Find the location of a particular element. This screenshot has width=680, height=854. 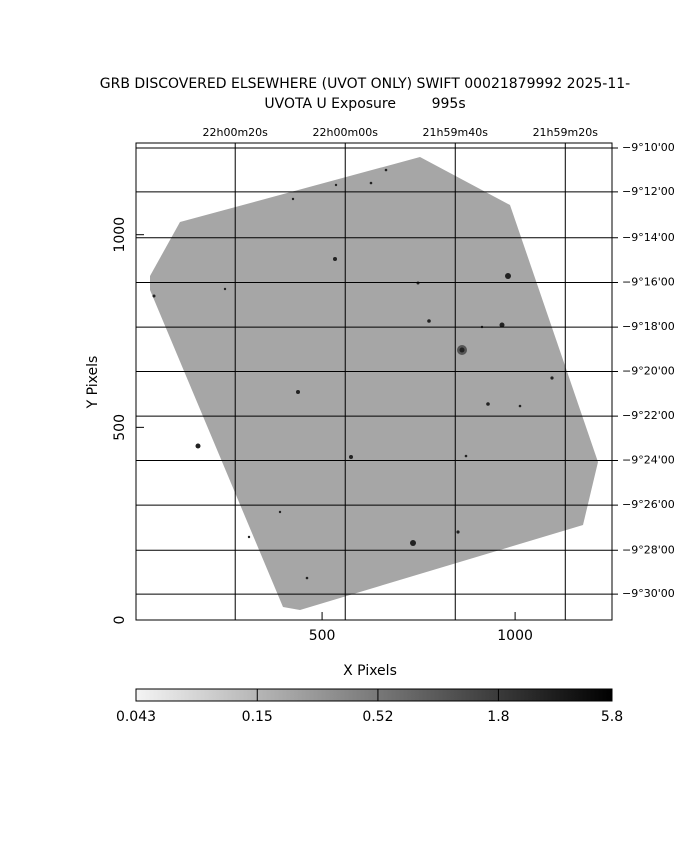

x2-tick-label: 21h59m20s is located at coordinates (566, 132).